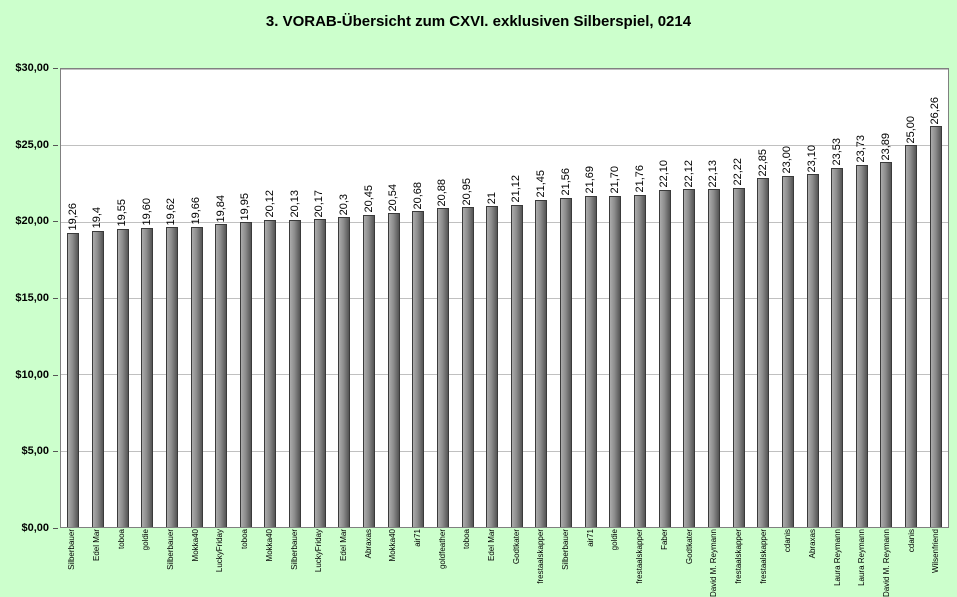 The height and width of the screenshot is (597, 957). What do you see at coordinates (787, 160) in the screenshot?
I see `bar-value-label: 23,00` at bounding box center [787, 160].